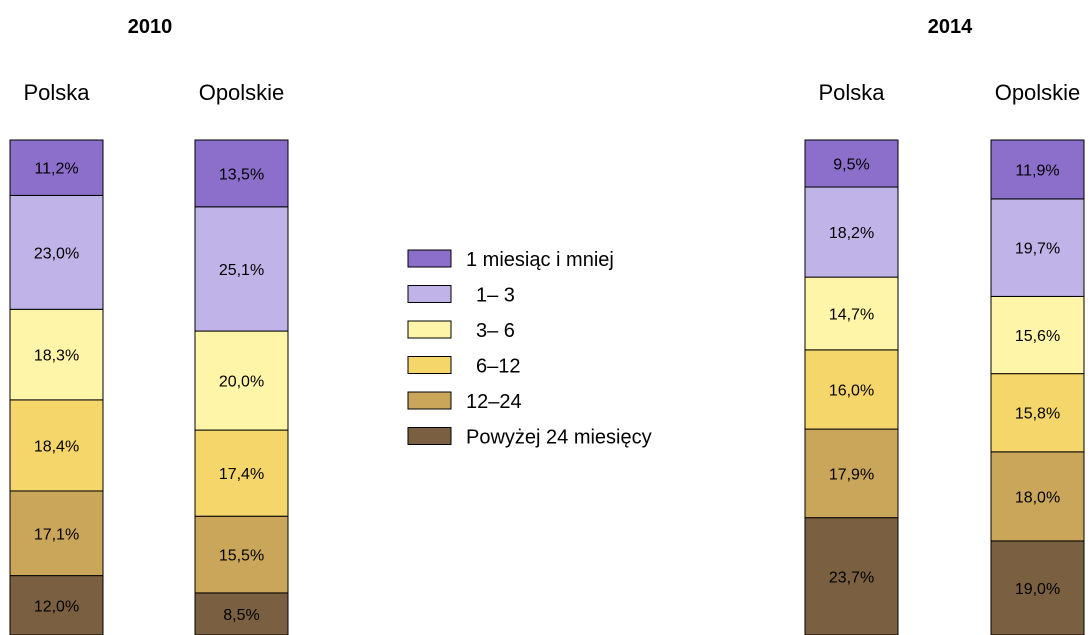 Image resolution: width=1091 pixels, height=635 pixels. Describe the element at coordinates (494, 402) in the screenshot. I see `legend-label: 12–24` at that location.